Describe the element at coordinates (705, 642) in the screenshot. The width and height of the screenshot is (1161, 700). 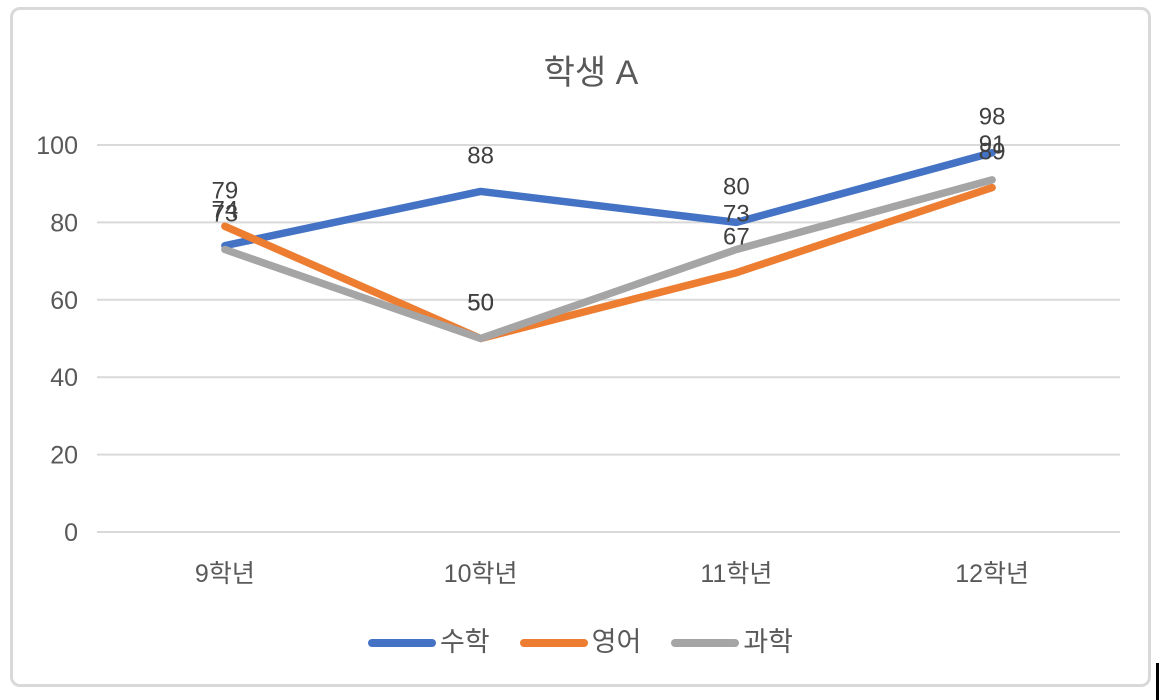
I see `legend-line-swatch-science` at that location.